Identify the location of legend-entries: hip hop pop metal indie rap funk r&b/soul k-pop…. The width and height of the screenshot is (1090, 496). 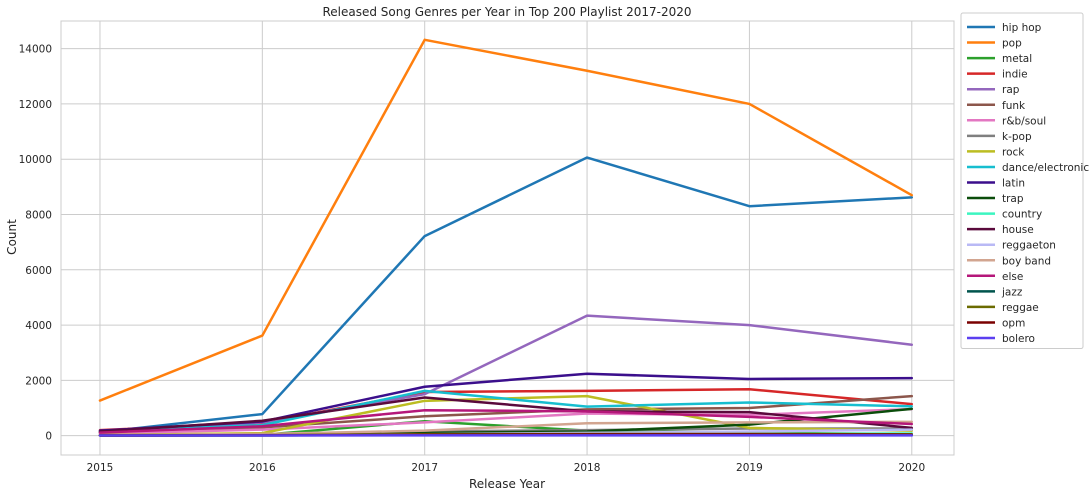
(1028, 183).